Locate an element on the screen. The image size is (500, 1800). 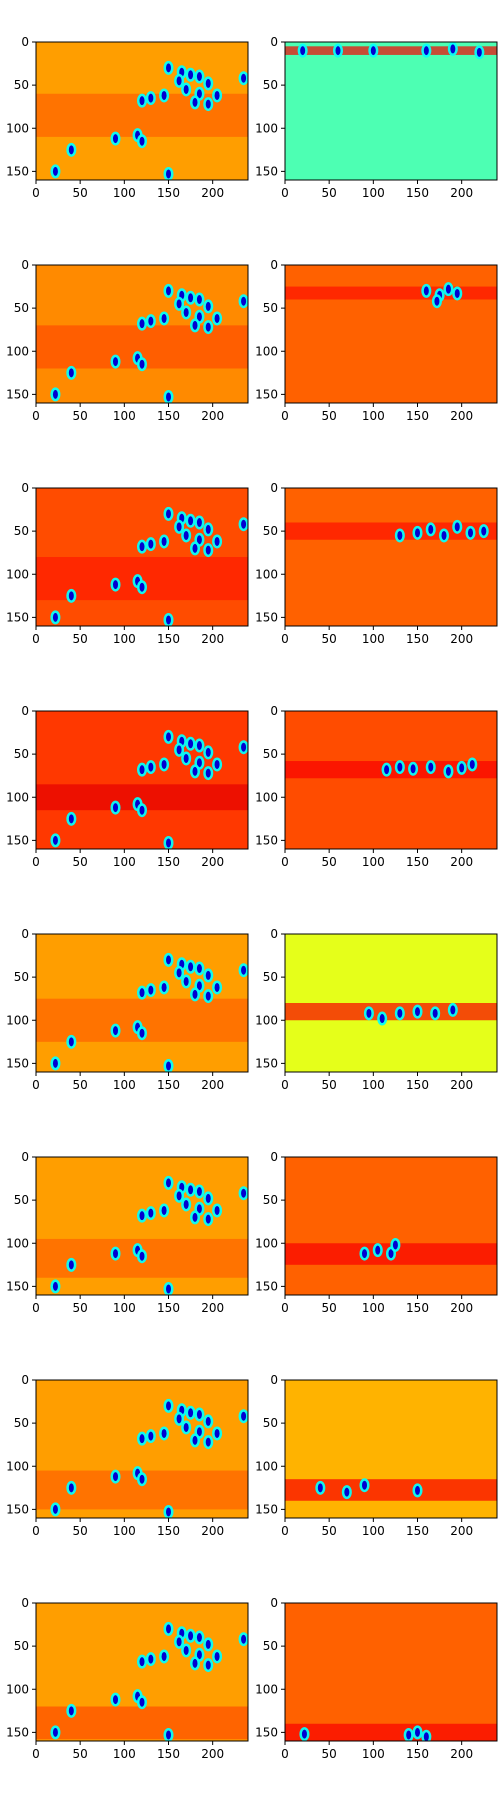
subplot-r0-c1: 0 50 100 150 200 0 50 100 150 is located at coordinates (376, 117).